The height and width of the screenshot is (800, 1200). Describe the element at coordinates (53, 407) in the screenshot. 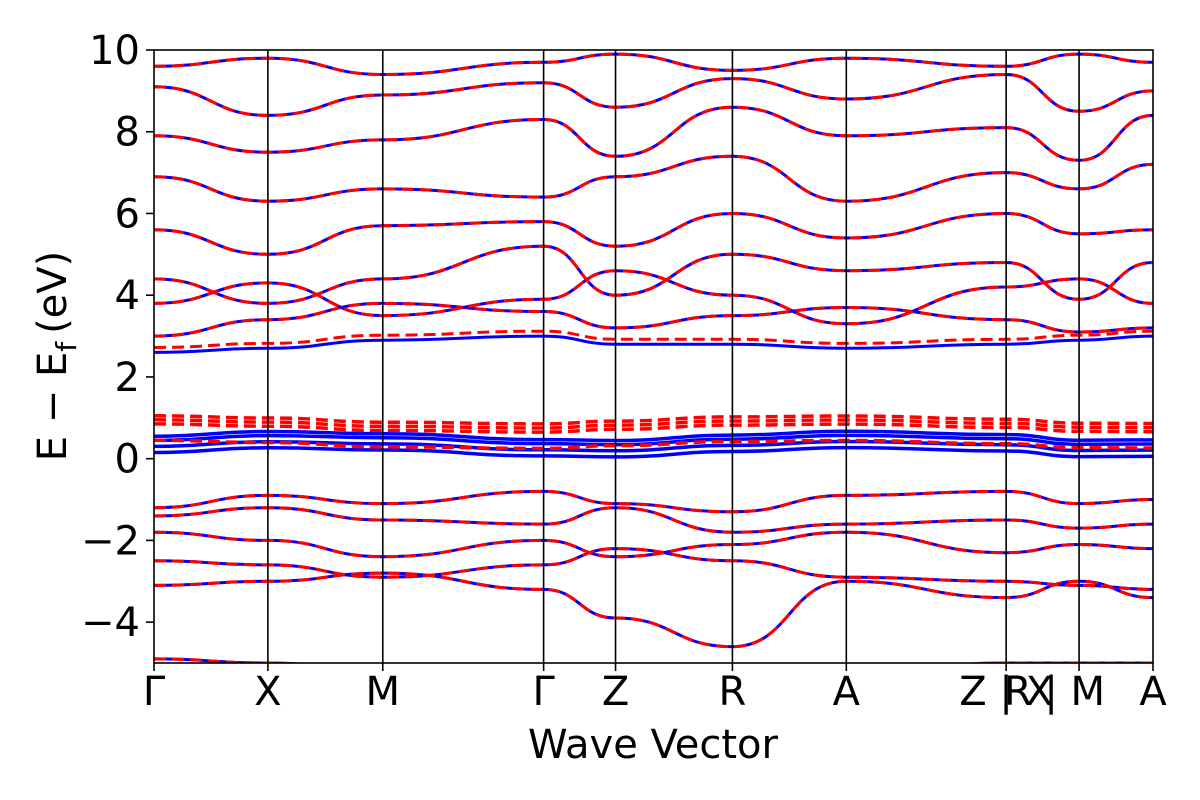

I see `y-axis-label-main: E − E` at that location.